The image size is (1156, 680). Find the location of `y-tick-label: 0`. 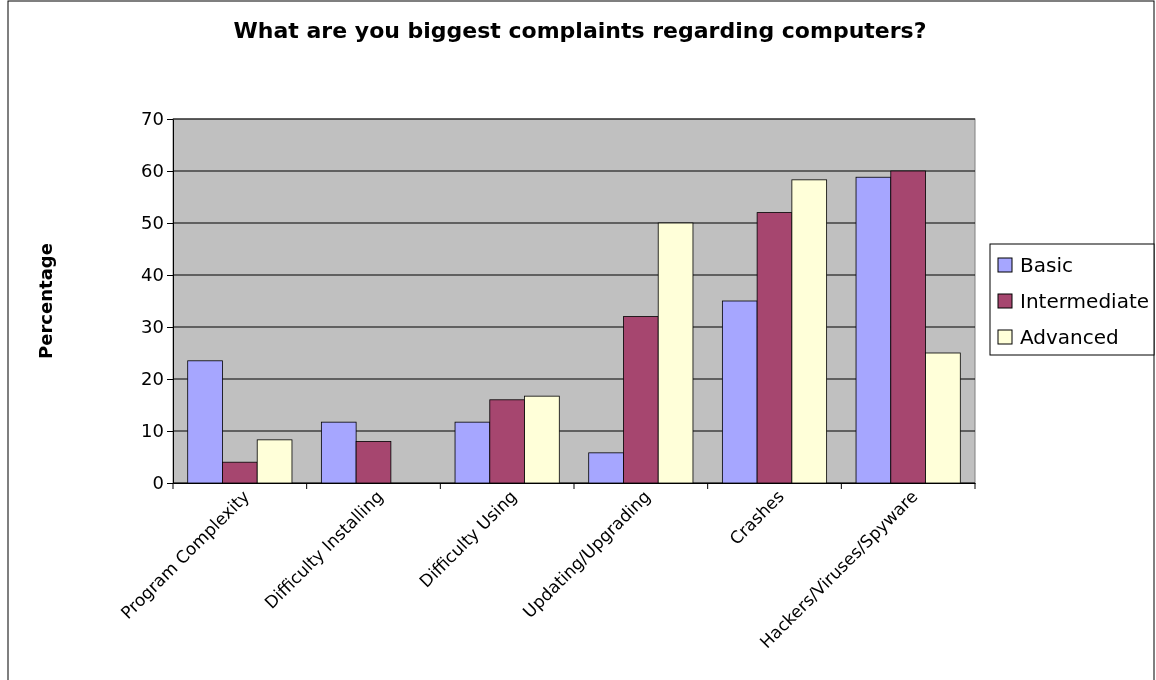

y-tick-label: 0 is located at coordinates (158, 483).